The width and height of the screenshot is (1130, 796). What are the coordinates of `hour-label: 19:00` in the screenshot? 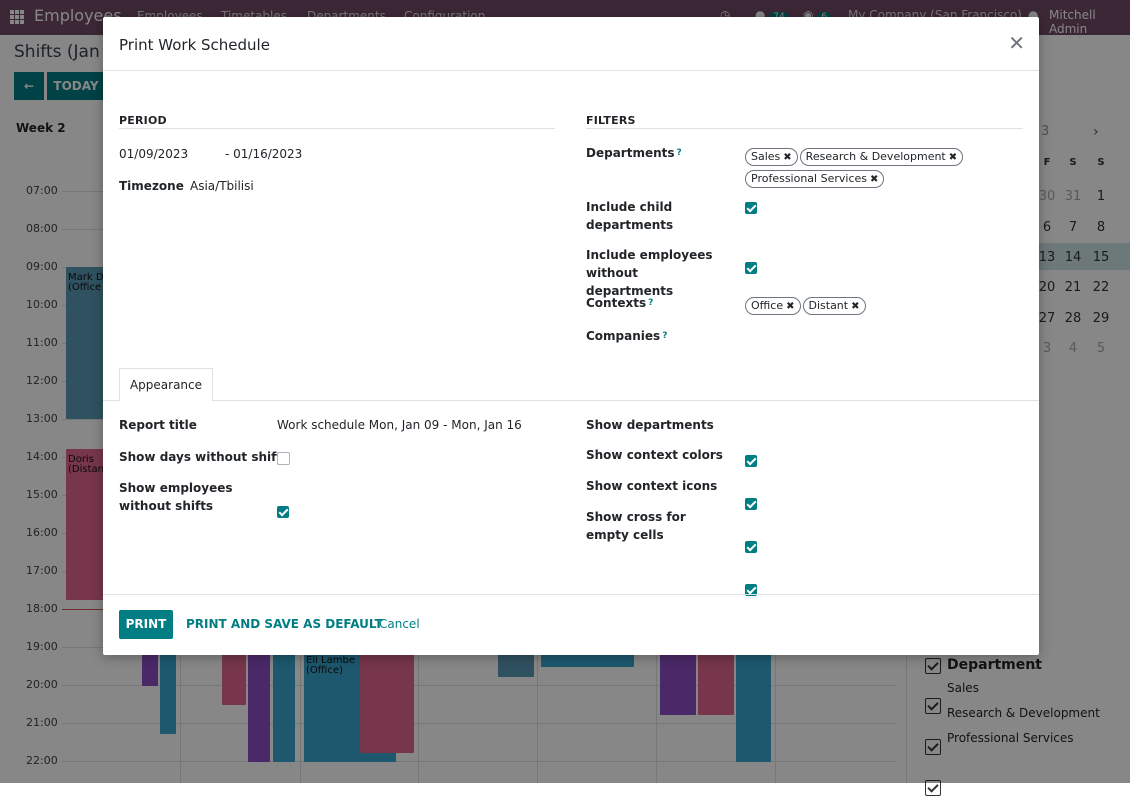 It's located at (42, 646).